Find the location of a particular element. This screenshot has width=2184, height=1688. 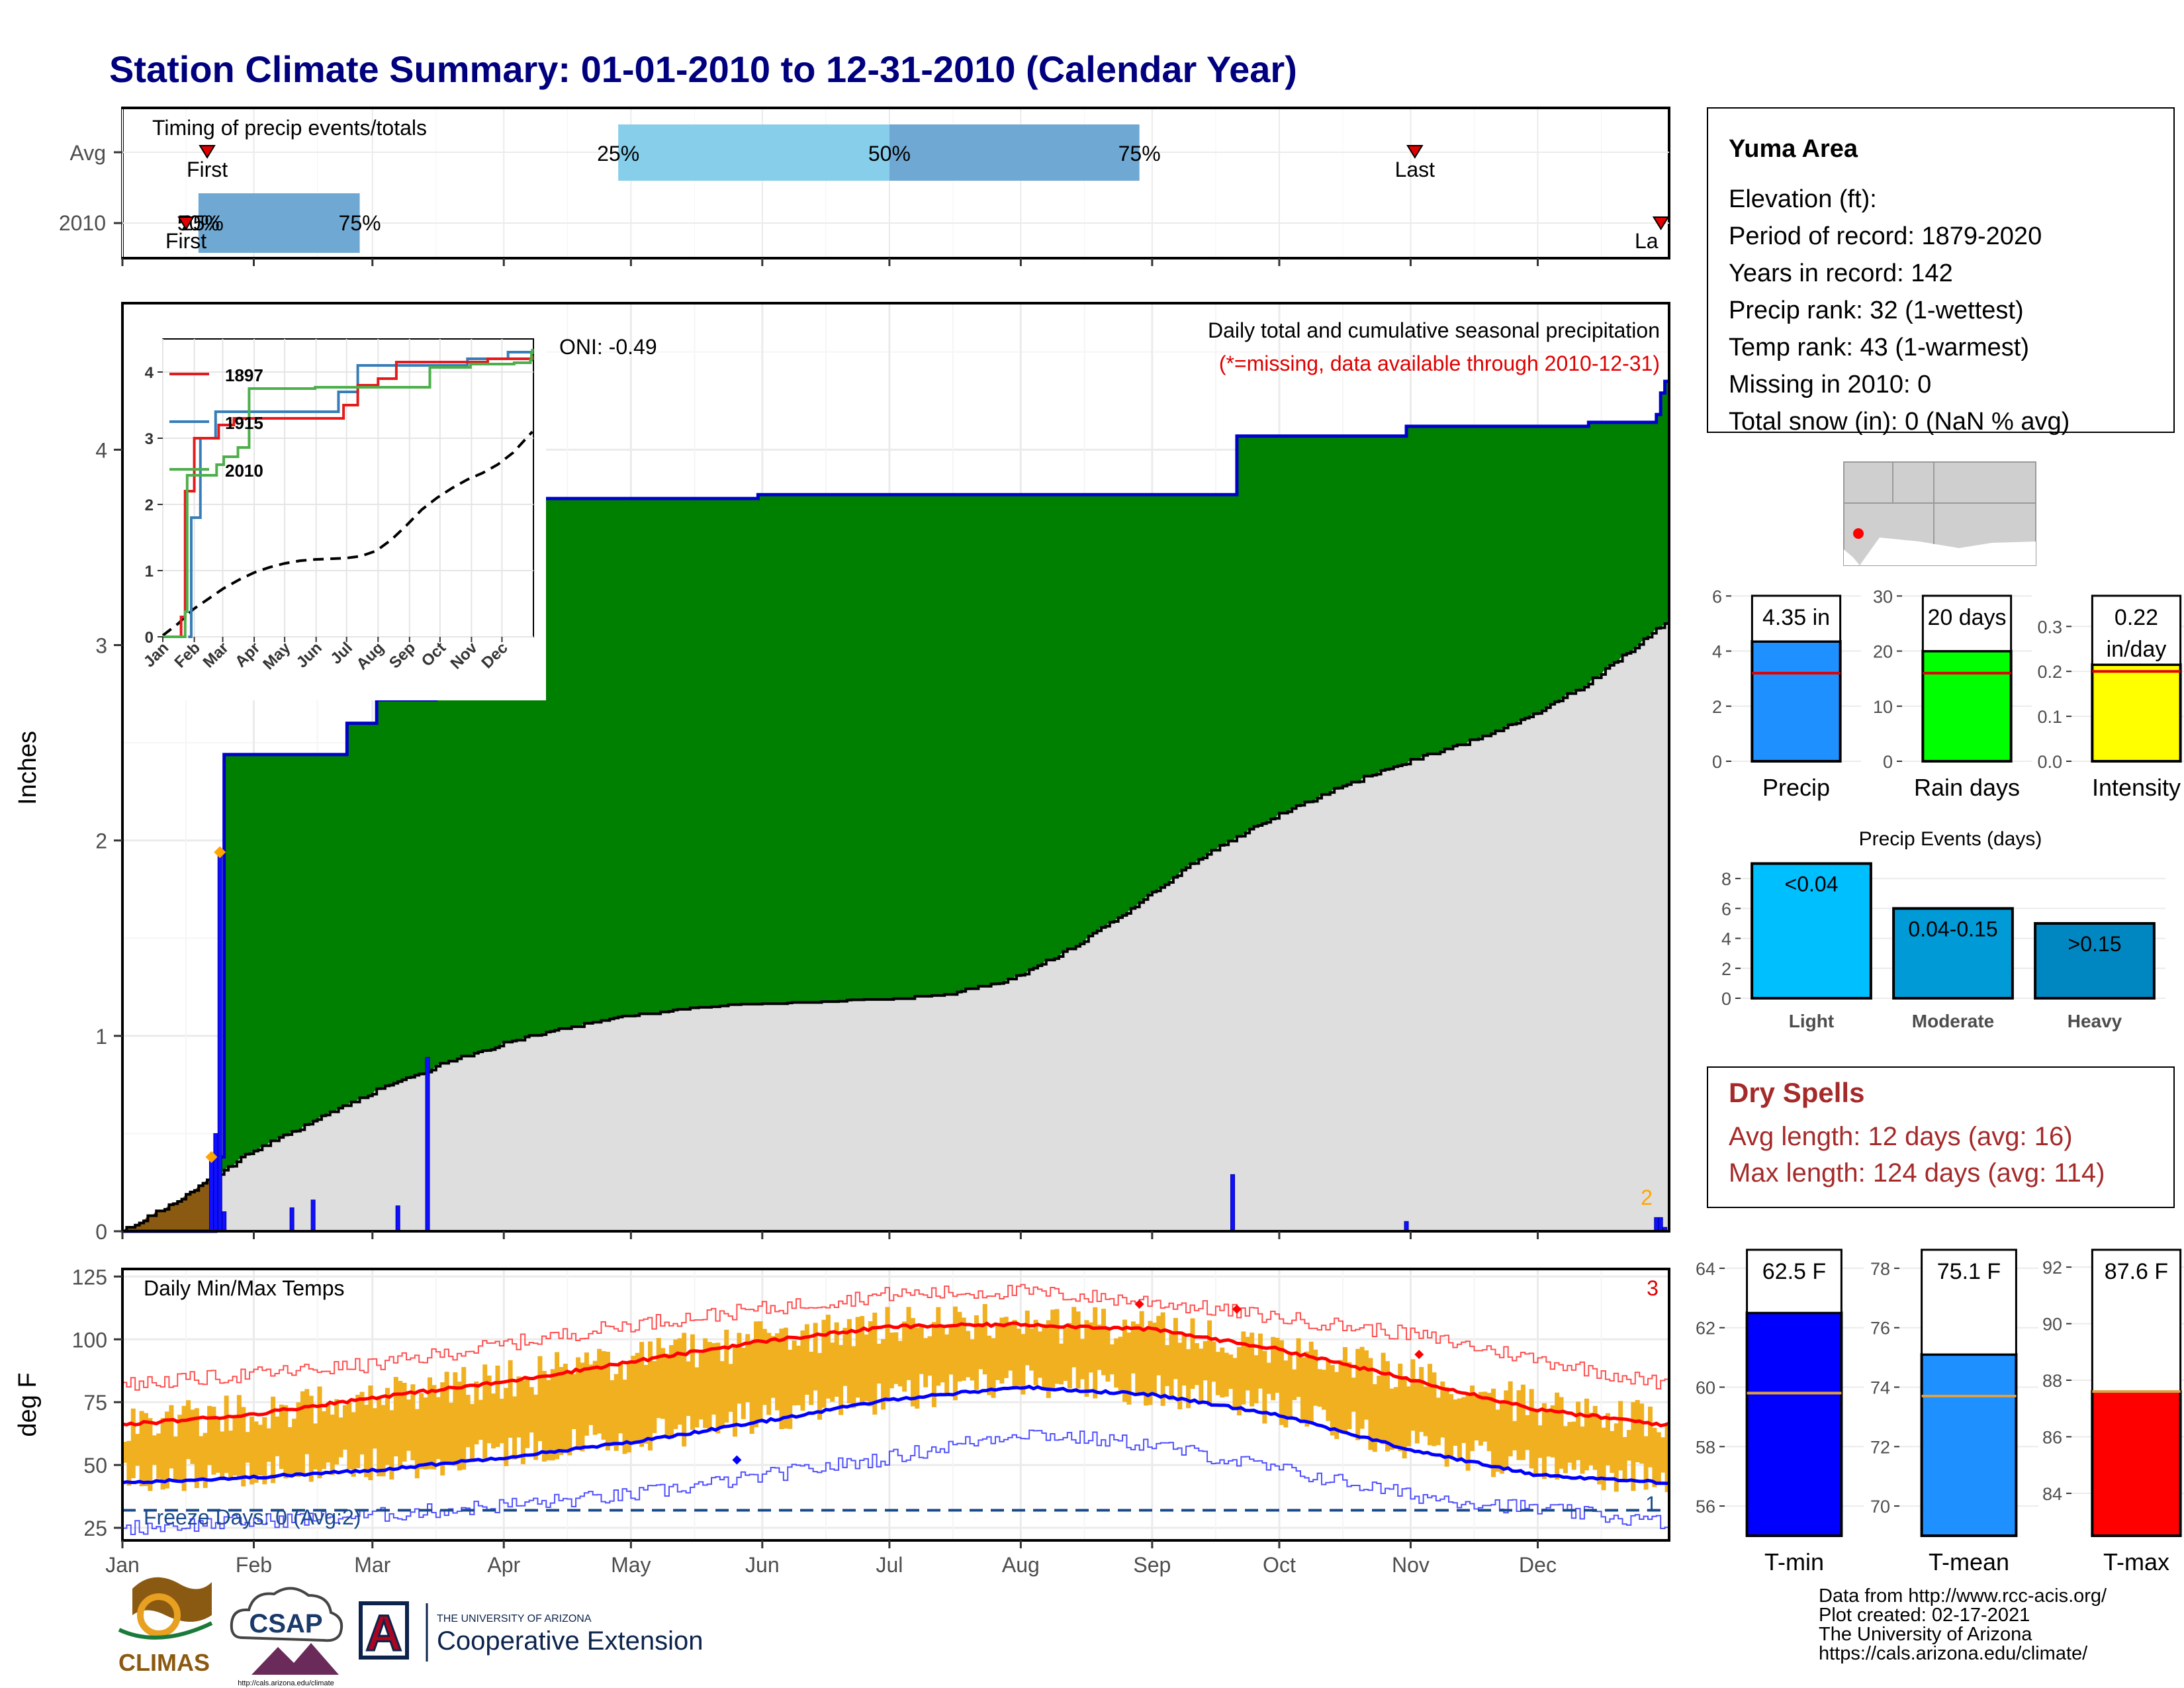

footer-line-1: Data from http://www.rcc-acis.org/ is located at coordinates (1963, 1596).